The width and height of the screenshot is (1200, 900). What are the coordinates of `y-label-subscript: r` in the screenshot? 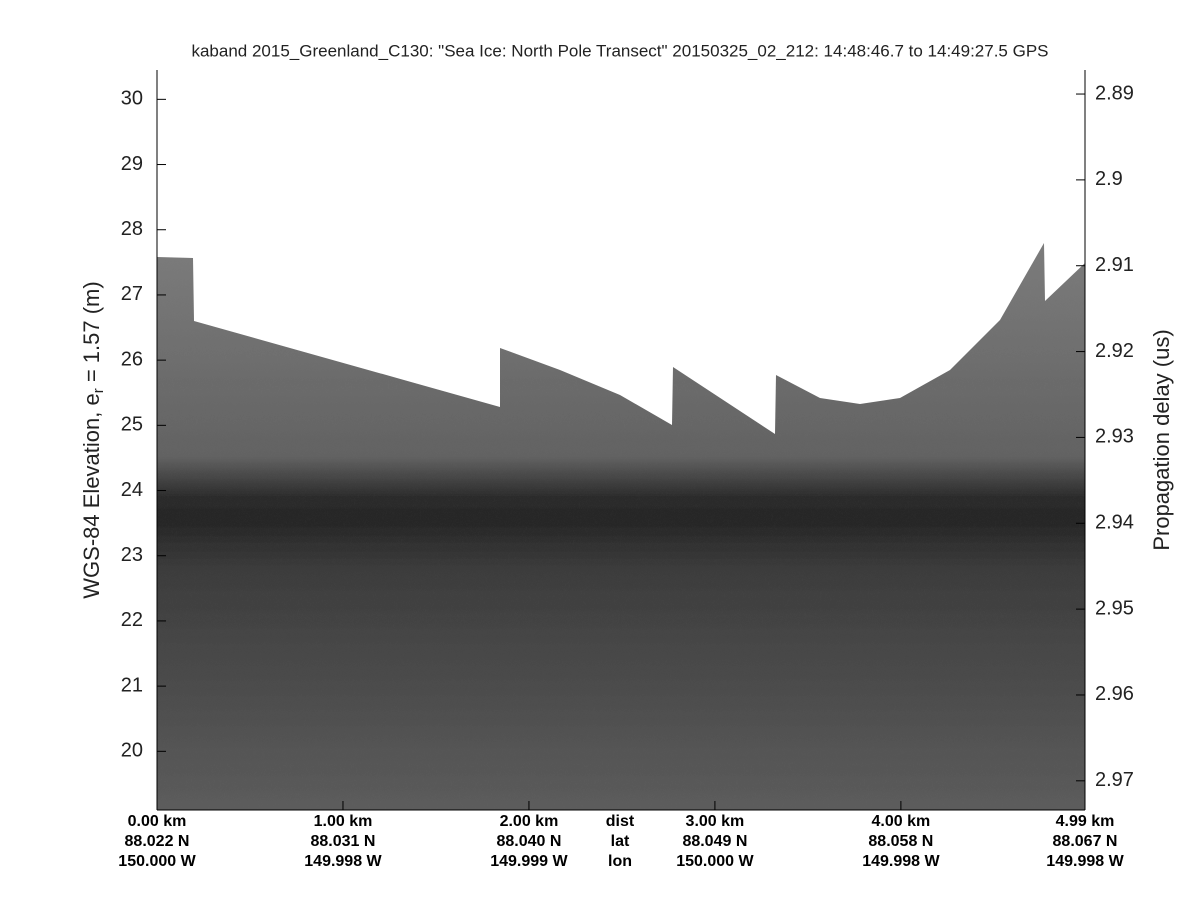 It's located at (98, 390).